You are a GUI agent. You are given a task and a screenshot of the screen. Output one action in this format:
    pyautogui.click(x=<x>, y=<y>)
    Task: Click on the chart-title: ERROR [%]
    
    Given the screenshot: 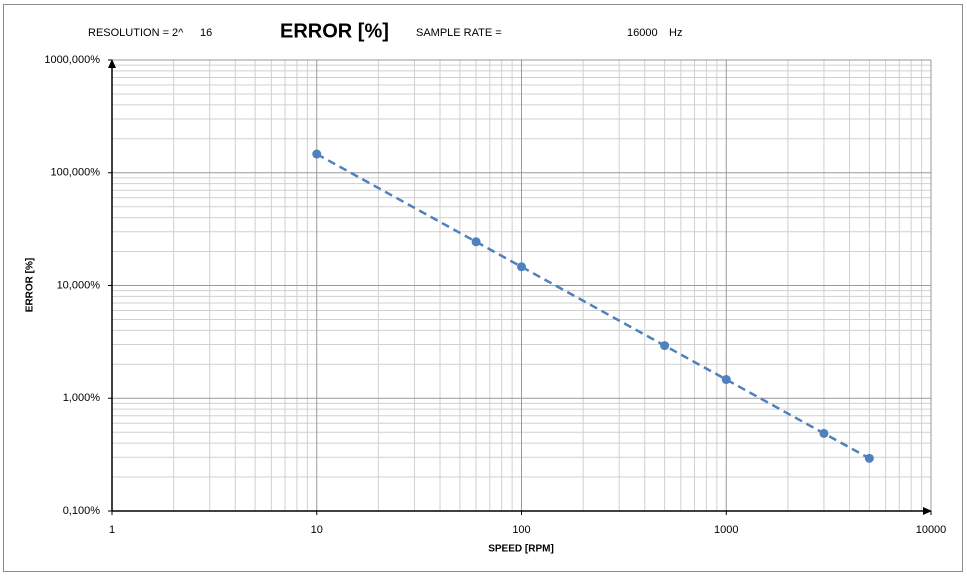 What is the action you would take?
    pyautogui.click(x=334, y=31)
    